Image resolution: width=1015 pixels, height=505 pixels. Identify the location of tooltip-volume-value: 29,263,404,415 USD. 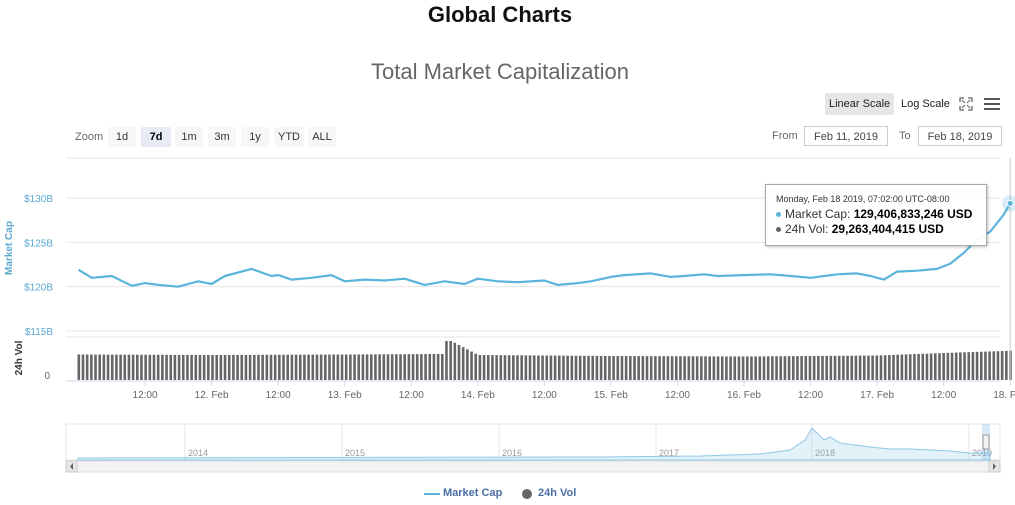
(887, 229).